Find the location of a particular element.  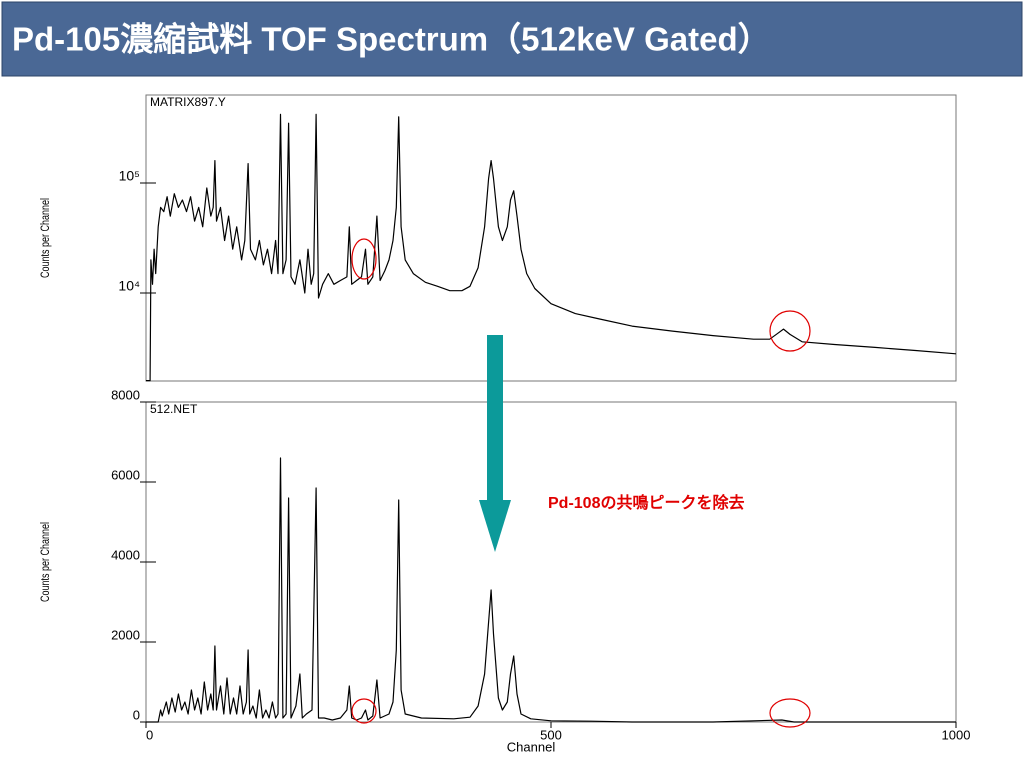

y-tick-label: 10⁴ is located at coordinates (129, 286).